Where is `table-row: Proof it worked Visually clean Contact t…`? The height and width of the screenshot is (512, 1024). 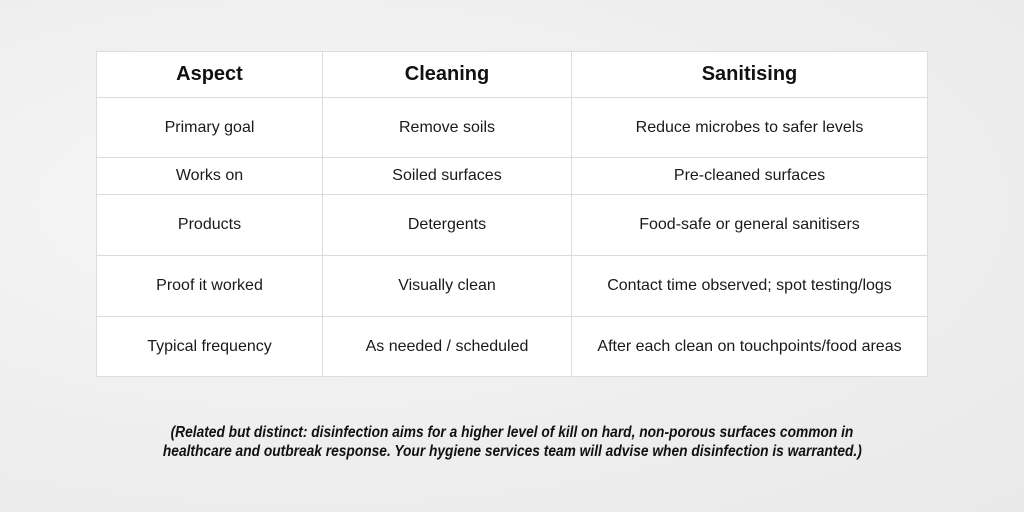
table-row: Proof it worked Visually clean Contact t… is located at coordinates (512, 286).